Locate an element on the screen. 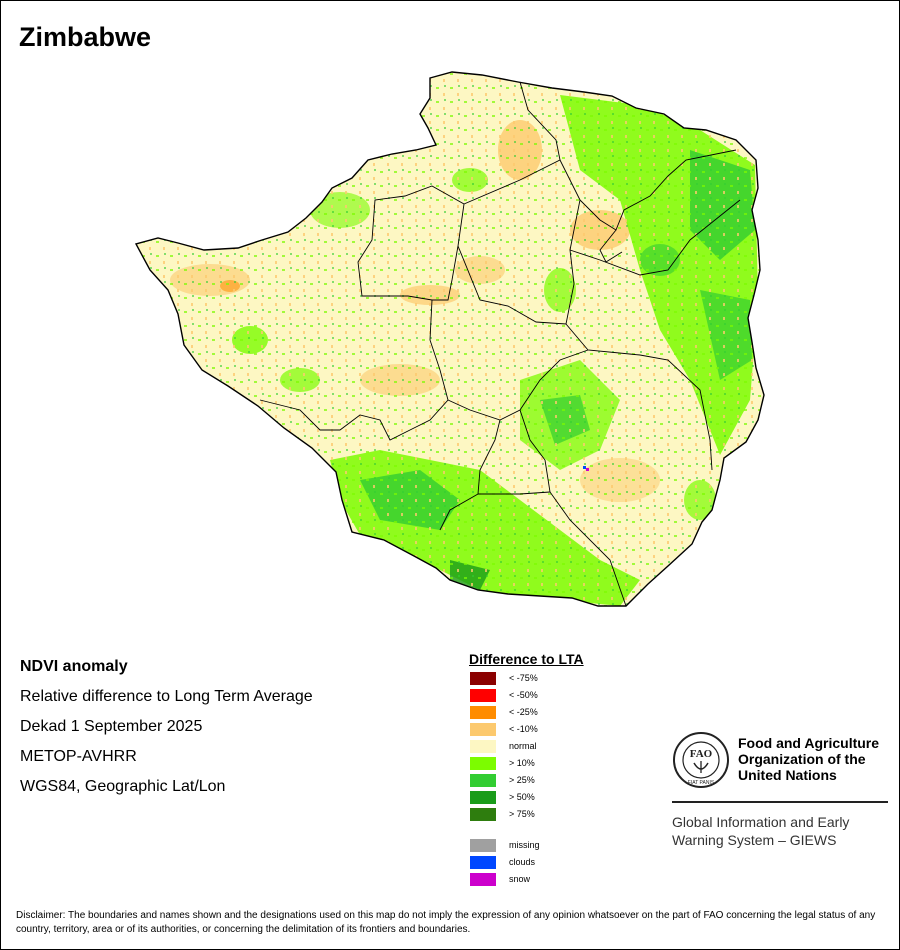 This screenshot has height=950, width=900. legend-label: < -75% is located at coordinates (523, 678).